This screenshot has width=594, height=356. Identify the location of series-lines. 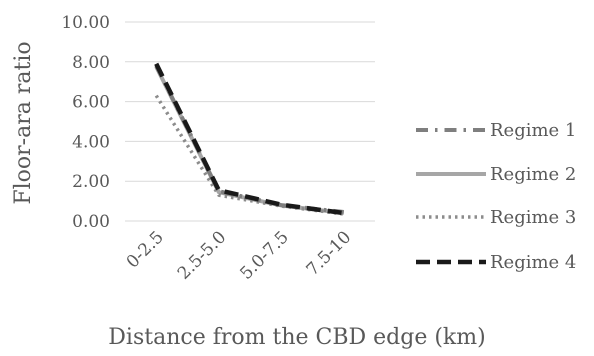
(249, 139).